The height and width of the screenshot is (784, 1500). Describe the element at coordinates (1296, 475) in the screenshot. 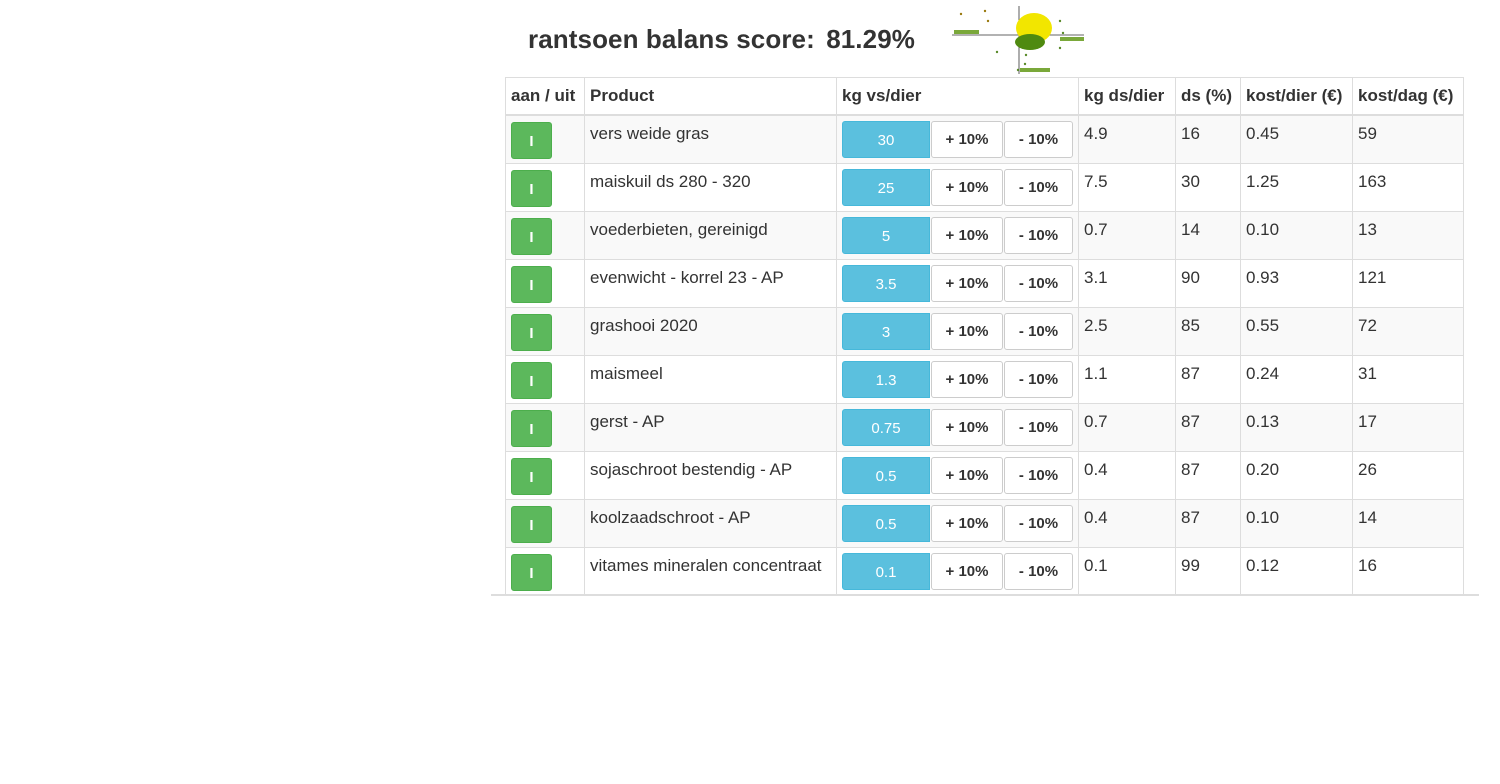

I see `kost-dier-cell: 0.20` at that location.